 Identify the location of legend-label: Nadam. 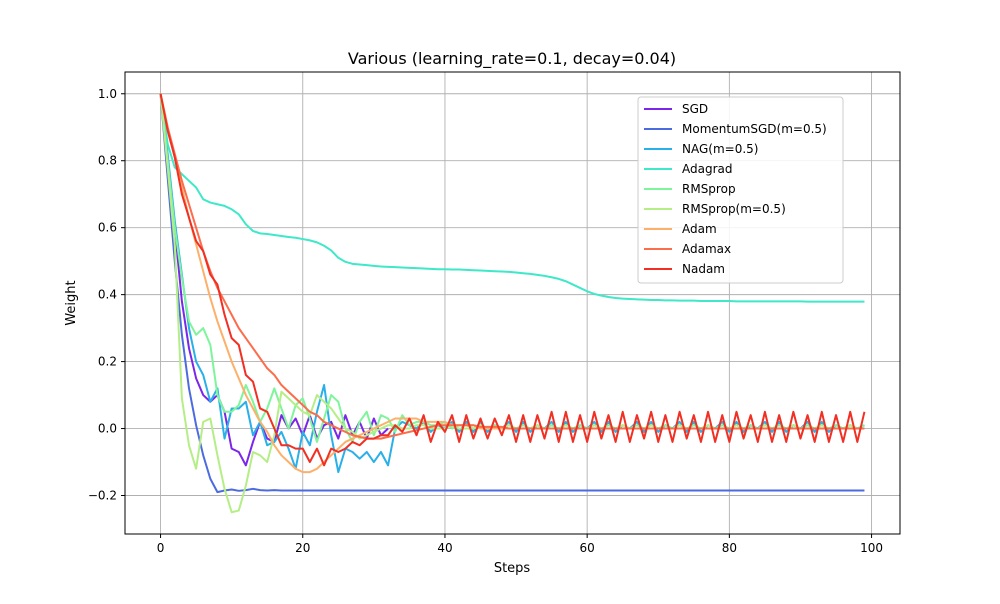
(703, 269).